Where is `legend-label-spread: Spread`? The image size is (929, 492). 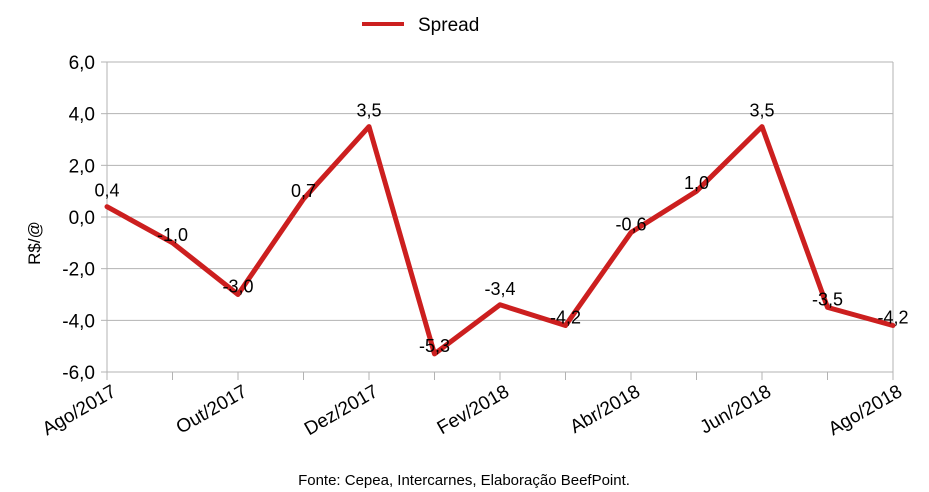 legend-label-spread: Spread is located at coordinates (448, 25).